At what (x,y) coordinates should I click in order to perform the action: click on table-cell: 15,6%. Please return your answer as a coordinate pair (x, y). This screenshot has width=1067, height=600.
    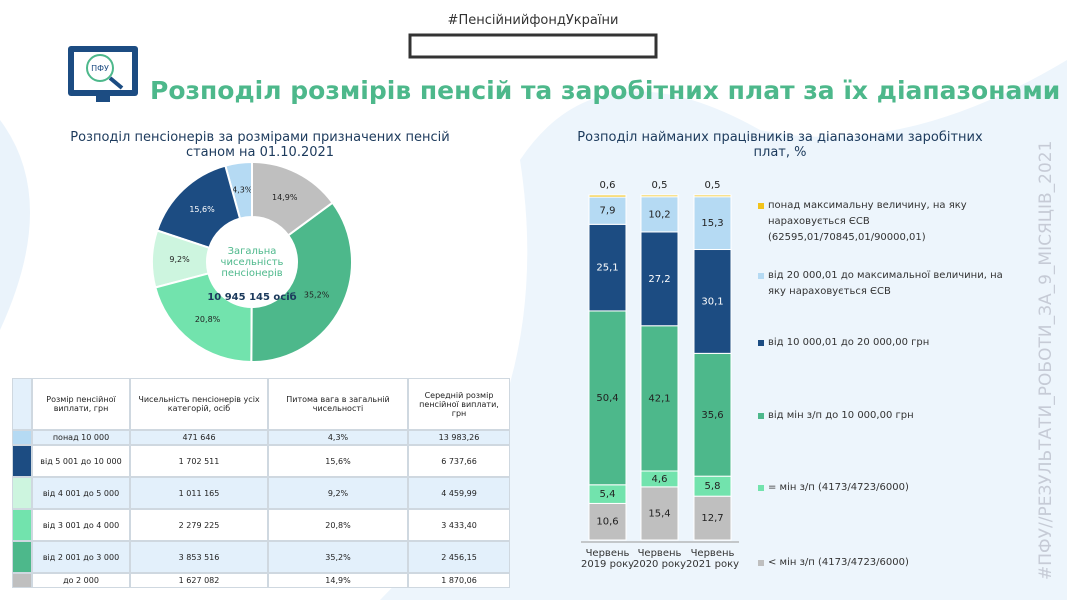
    Looking at the image, I should click on (338, 461).